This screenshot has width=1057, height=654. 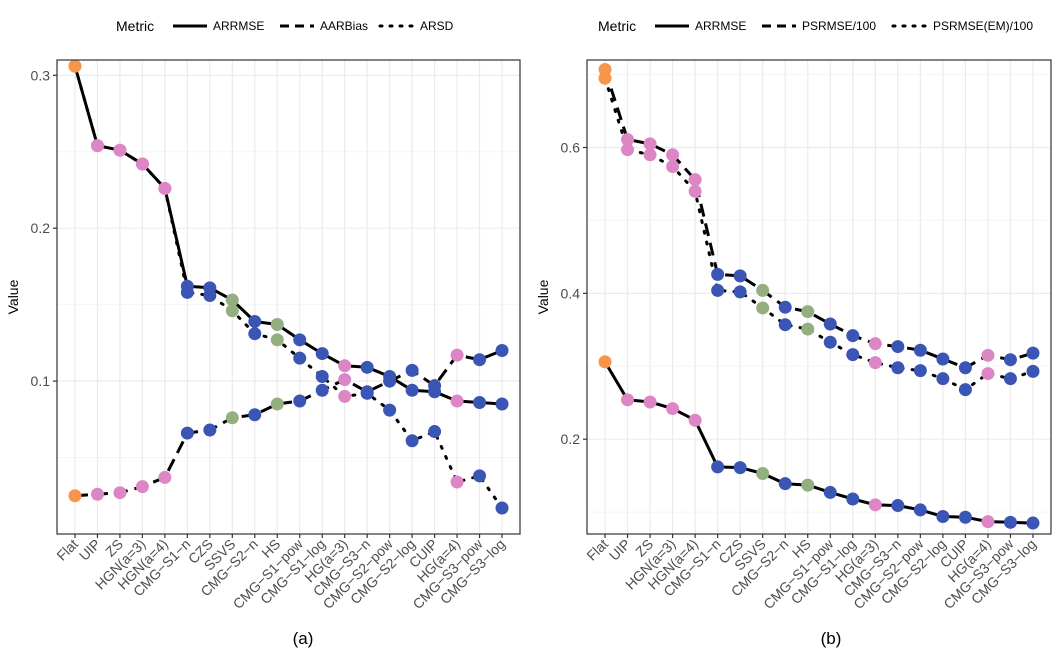 What do you see at coordinates (135, 26) in the screenshot?
I see `legend-a-title: Metric` at bounding box center [135, 26].